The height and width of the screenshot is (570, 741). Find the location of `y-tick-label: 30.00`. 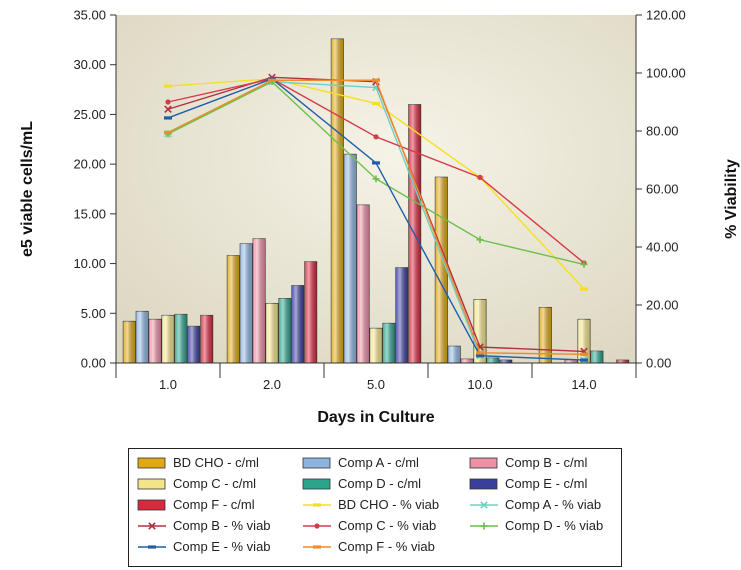

y-tick-label: 30.00 is located at coordinates (89, 64).